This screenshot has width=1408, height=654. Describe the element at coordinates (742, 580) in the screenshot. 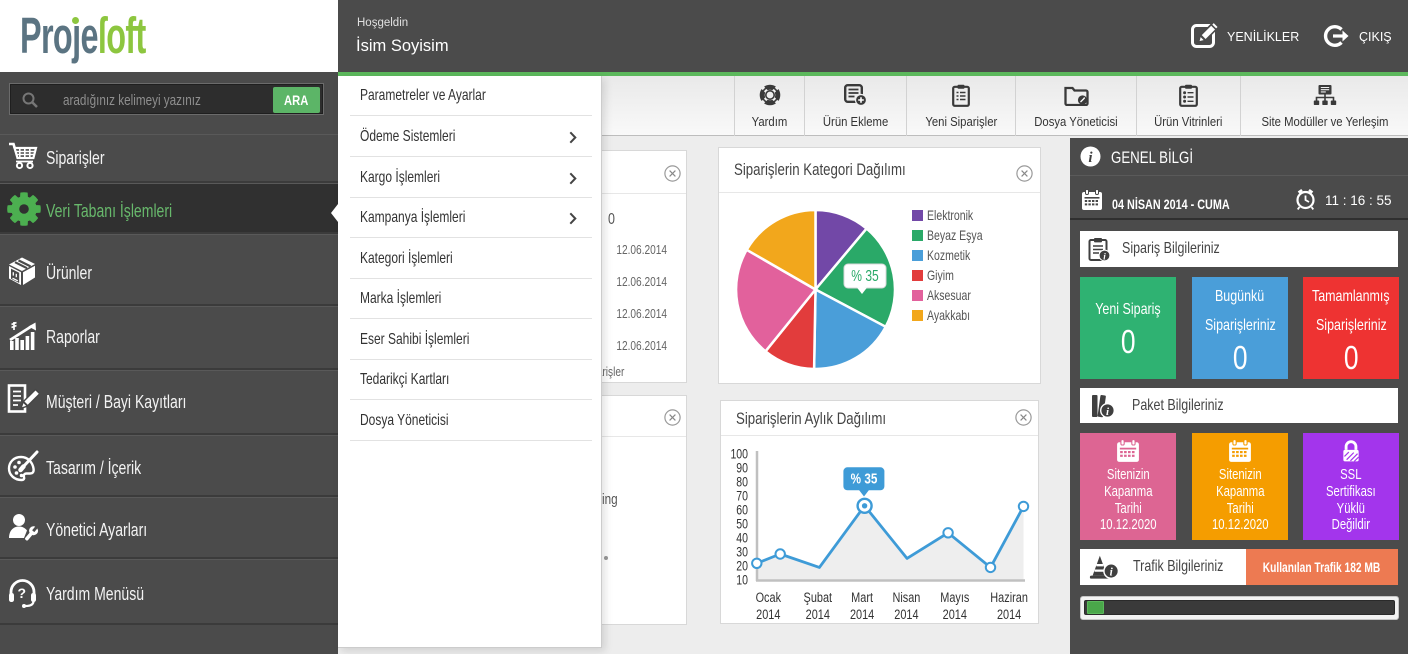

I see `svg-text: 10` at that location.